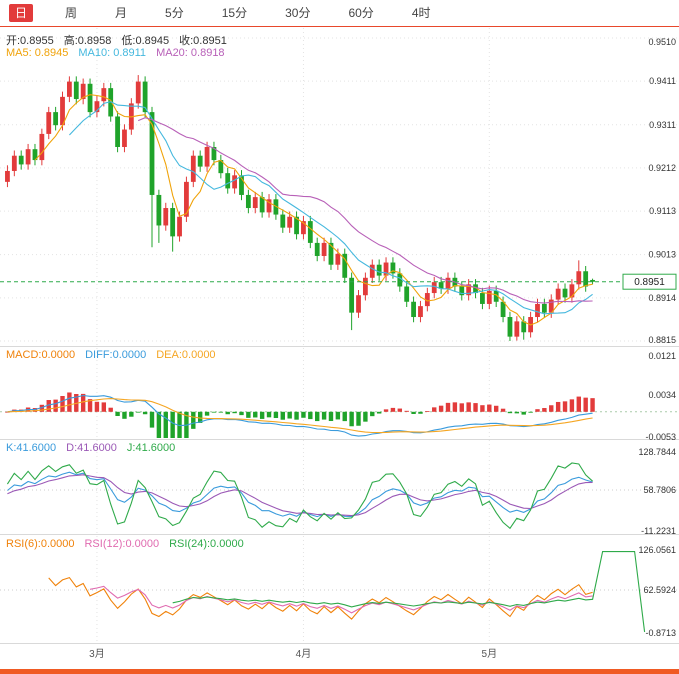 This screenshot has width=679, height=674. I want to click on y-axis-label: -0.8713, so click(660, 633).